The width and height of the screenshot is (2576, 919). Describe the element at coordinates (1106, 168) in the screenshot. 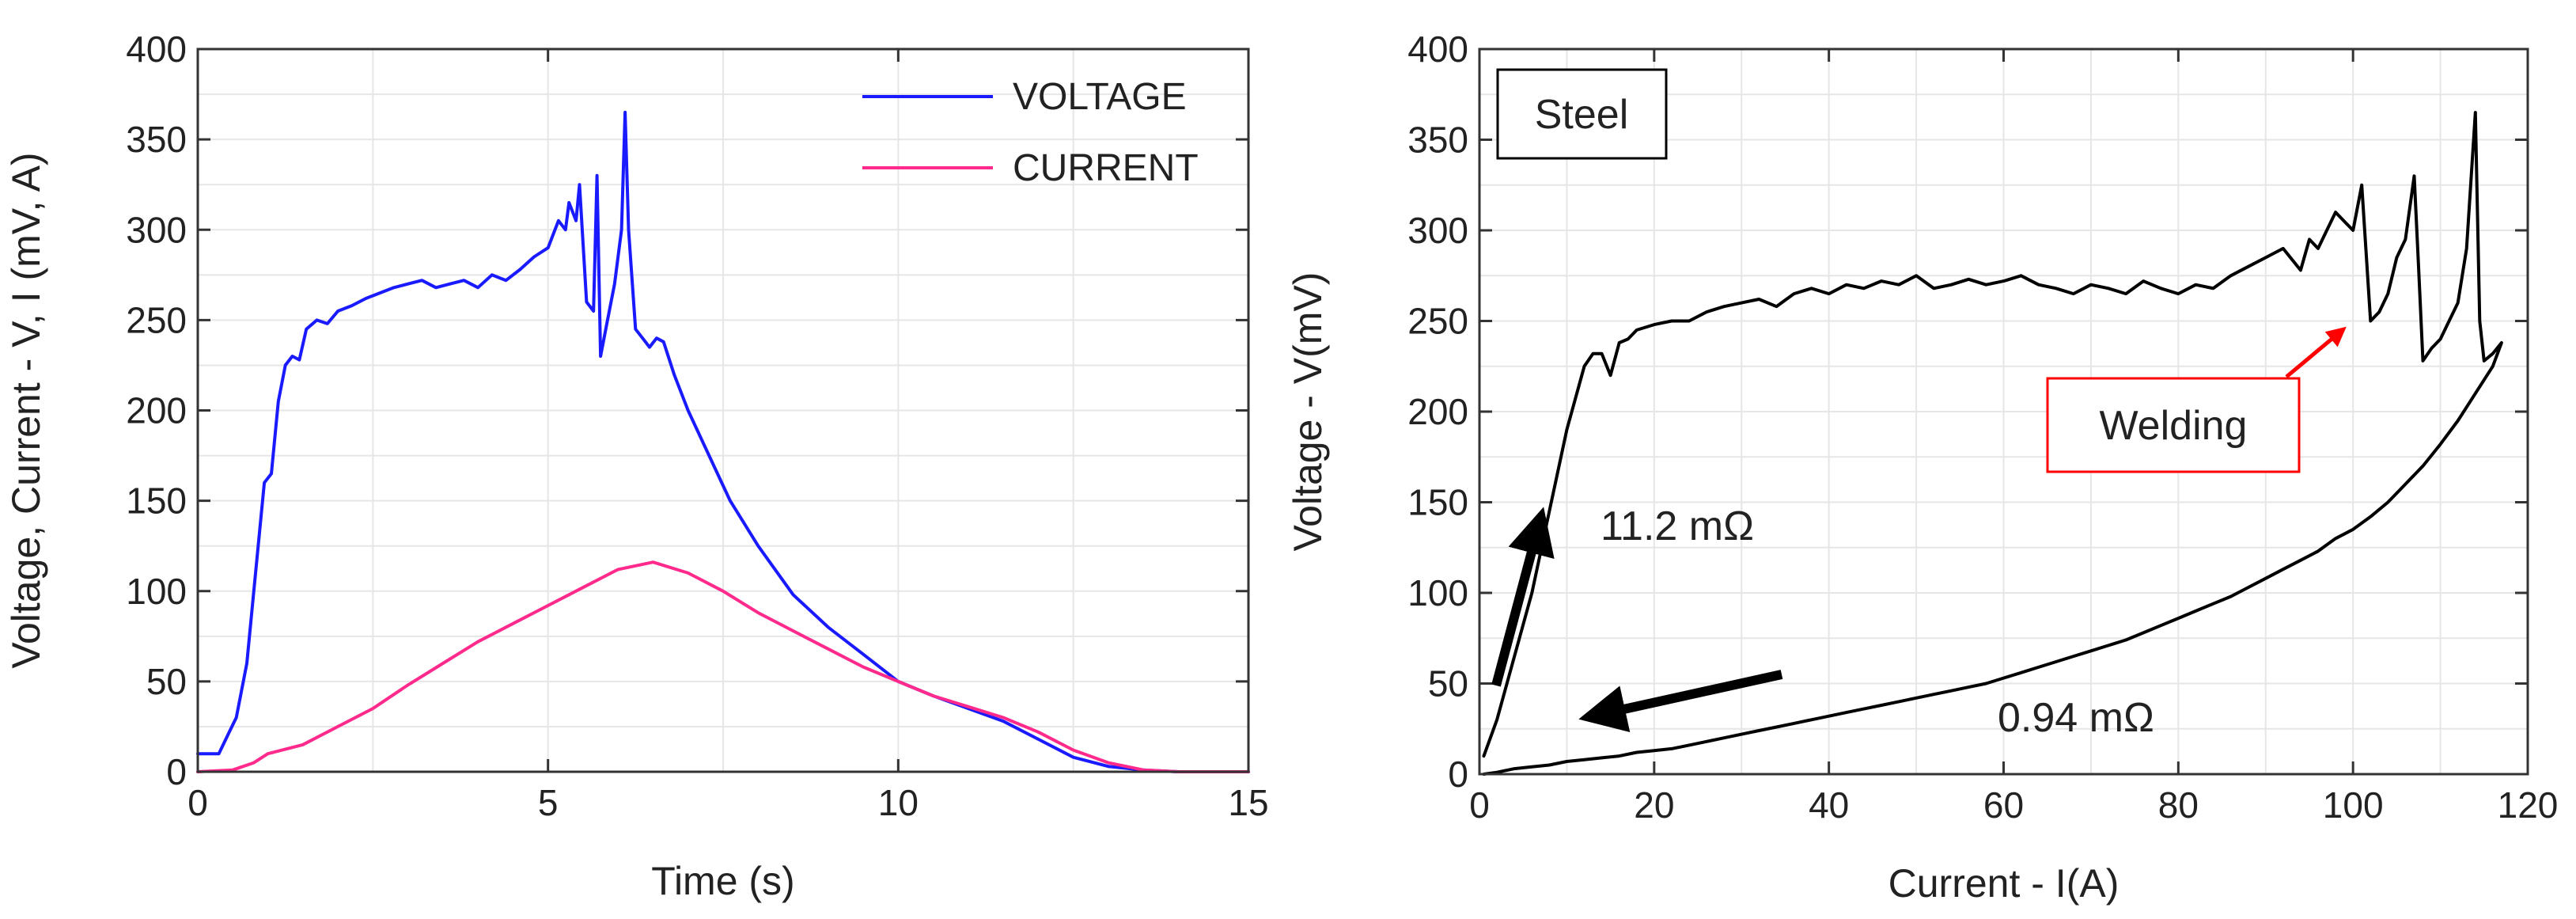

I see `legend-current-label: CURRENT` at that location.